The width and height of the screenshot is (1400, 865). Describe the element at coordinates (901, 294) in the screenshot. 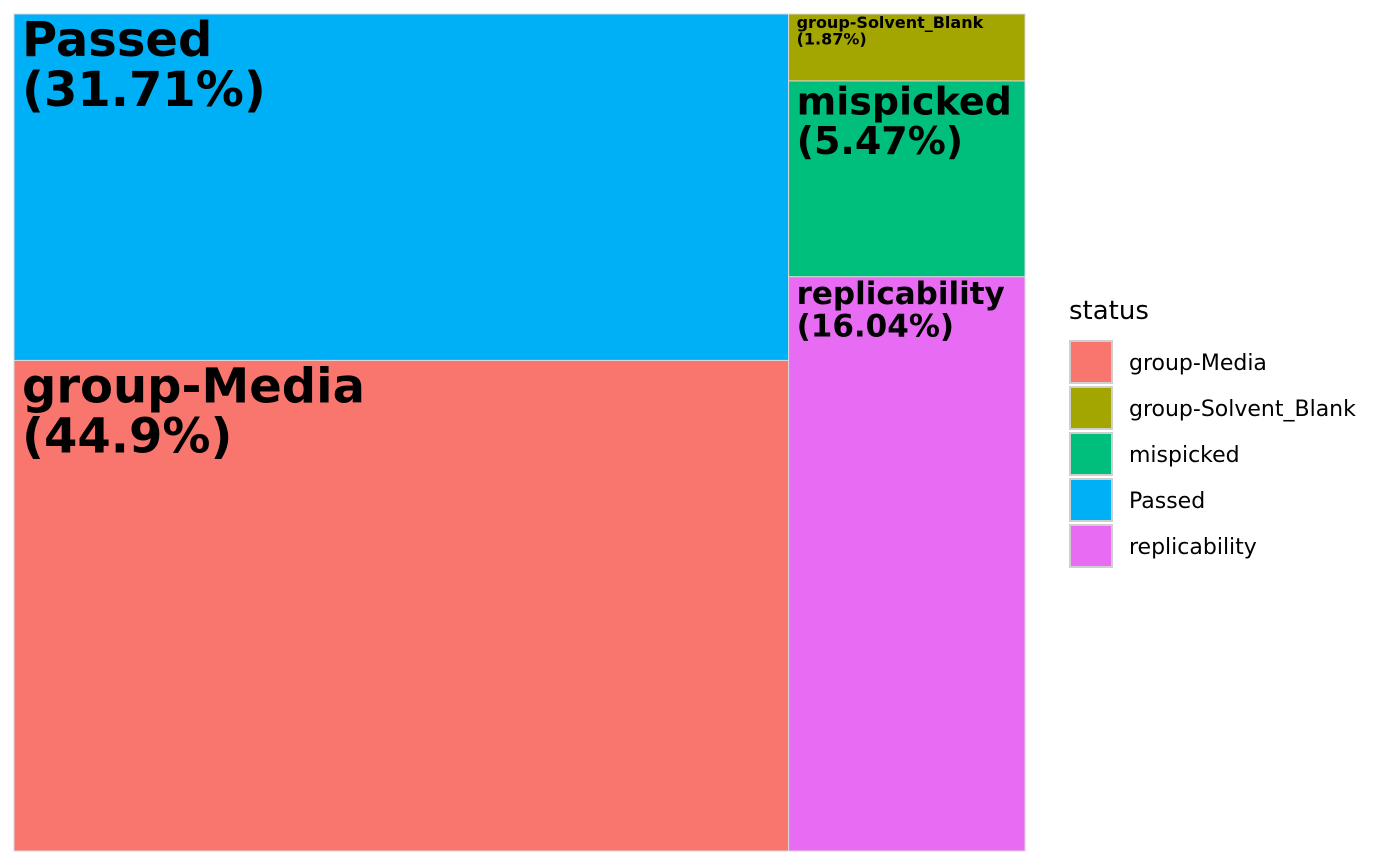

I see `tile-label-replicability: replicability` at that location.